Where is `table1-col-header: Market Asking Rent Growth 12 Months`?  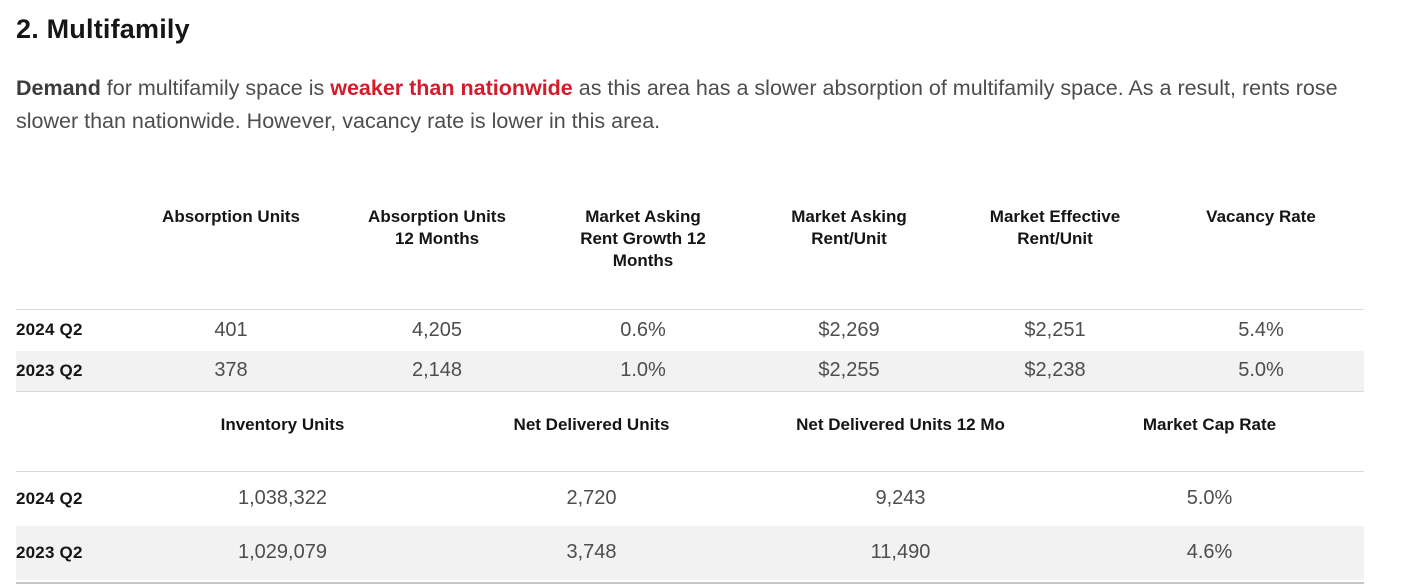
table1-col-header: Market Asking Rent Growth 12 Months is located at coordinates (643, 238).